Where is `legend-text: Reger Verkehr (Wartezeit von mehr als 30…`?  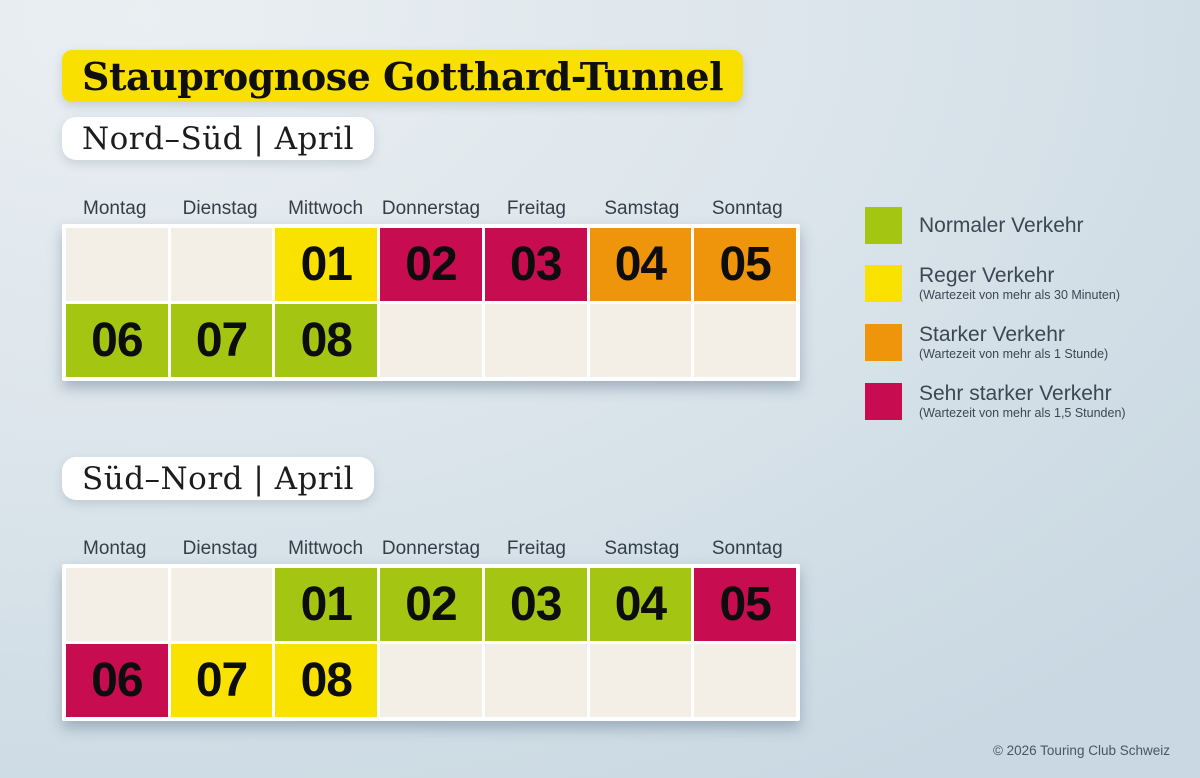 legend-text: Reger Verkehr (Wartezeit von mehr als 30… is located at coordinates (1019, 283).